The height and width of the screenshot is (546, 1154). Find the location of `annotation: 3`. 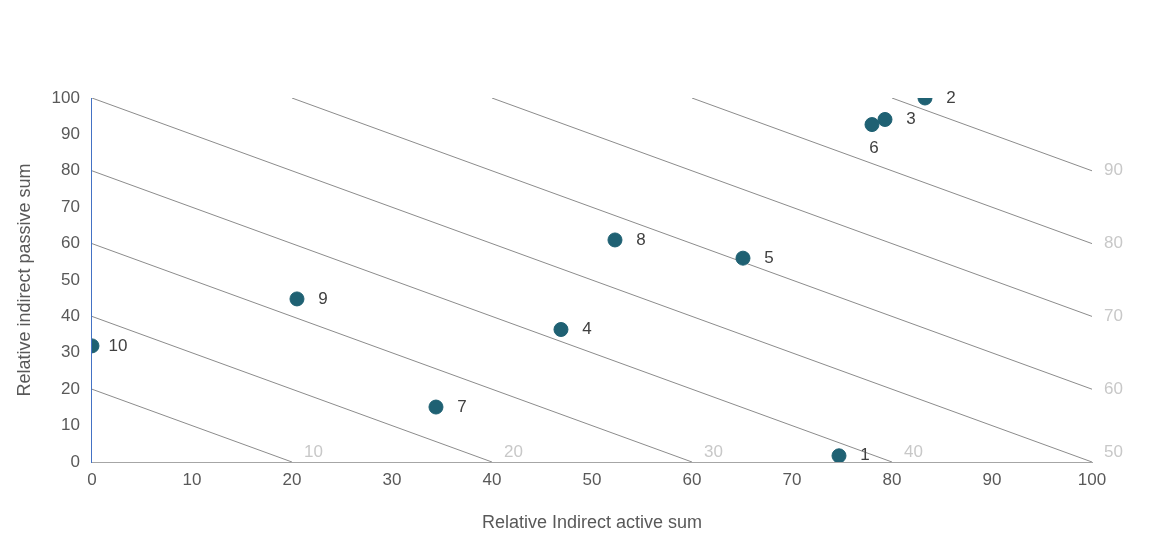

annotation: 3 is located at coordinates (911, 119).